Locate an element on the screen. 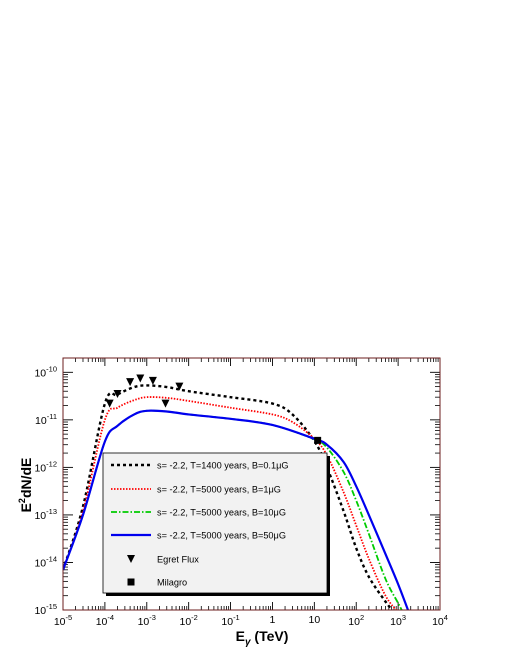 The image size is (510, 665). x-tick-label: 10⁻³ is located at coordinates (147, 620).